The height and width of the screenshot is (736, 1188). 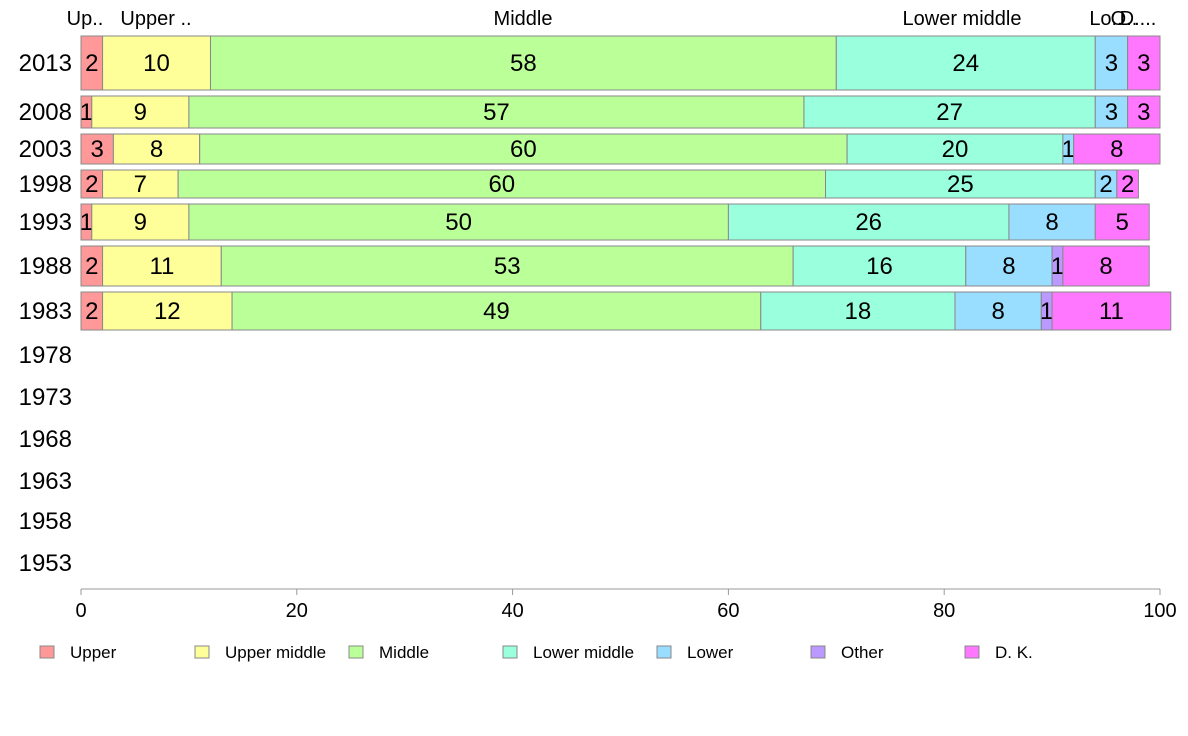 I want to click on data-label: 18, so click(x=858, y=311).